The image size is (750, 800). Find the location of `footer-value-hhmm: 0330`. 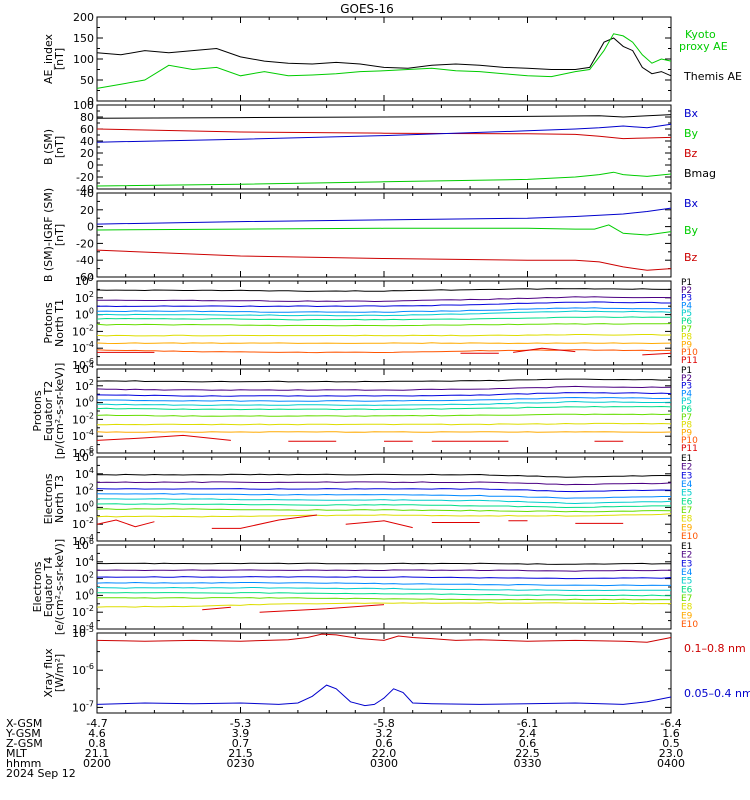

footer-value-hhmm: 0330 is located at coordinates (528, 763).